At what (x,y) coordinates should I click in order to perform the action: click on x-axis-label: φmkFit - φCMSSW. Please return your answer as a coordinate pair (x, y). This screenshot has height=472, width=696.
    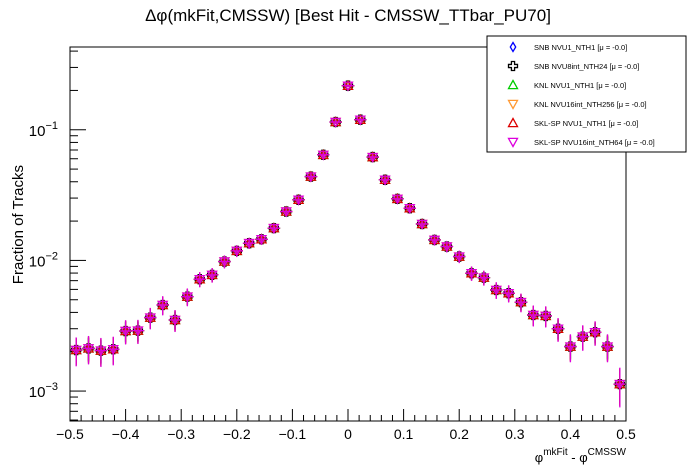
    Looking at the image, I should click on (581, 456).